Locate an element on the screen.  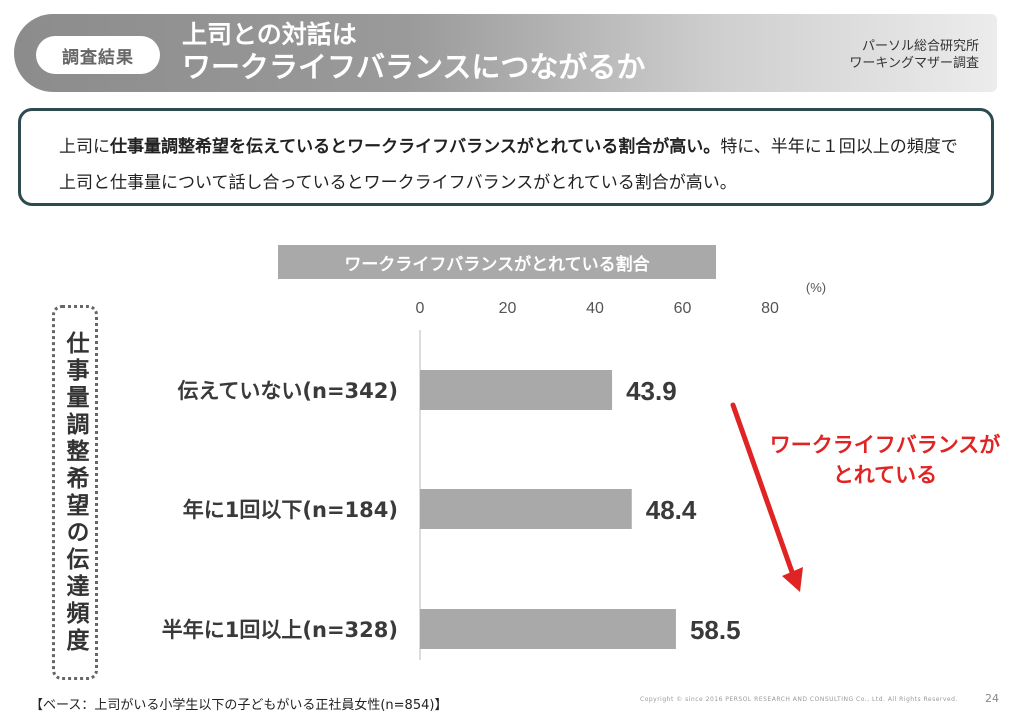
x-tick-label: 0 is located at coordinates (420, 308).